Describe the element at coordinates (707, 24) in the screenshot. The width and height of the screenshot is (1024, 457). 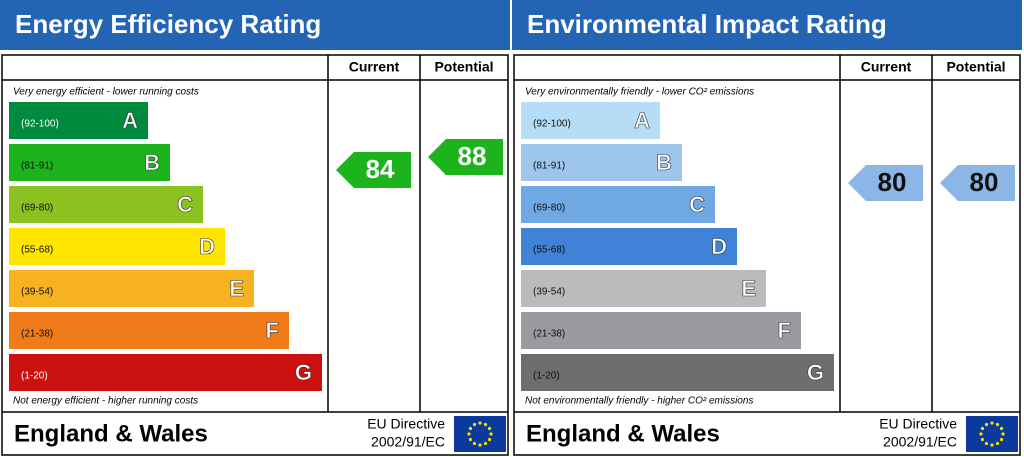
I see `panel-title: Environmental Impact Rating` at that location.